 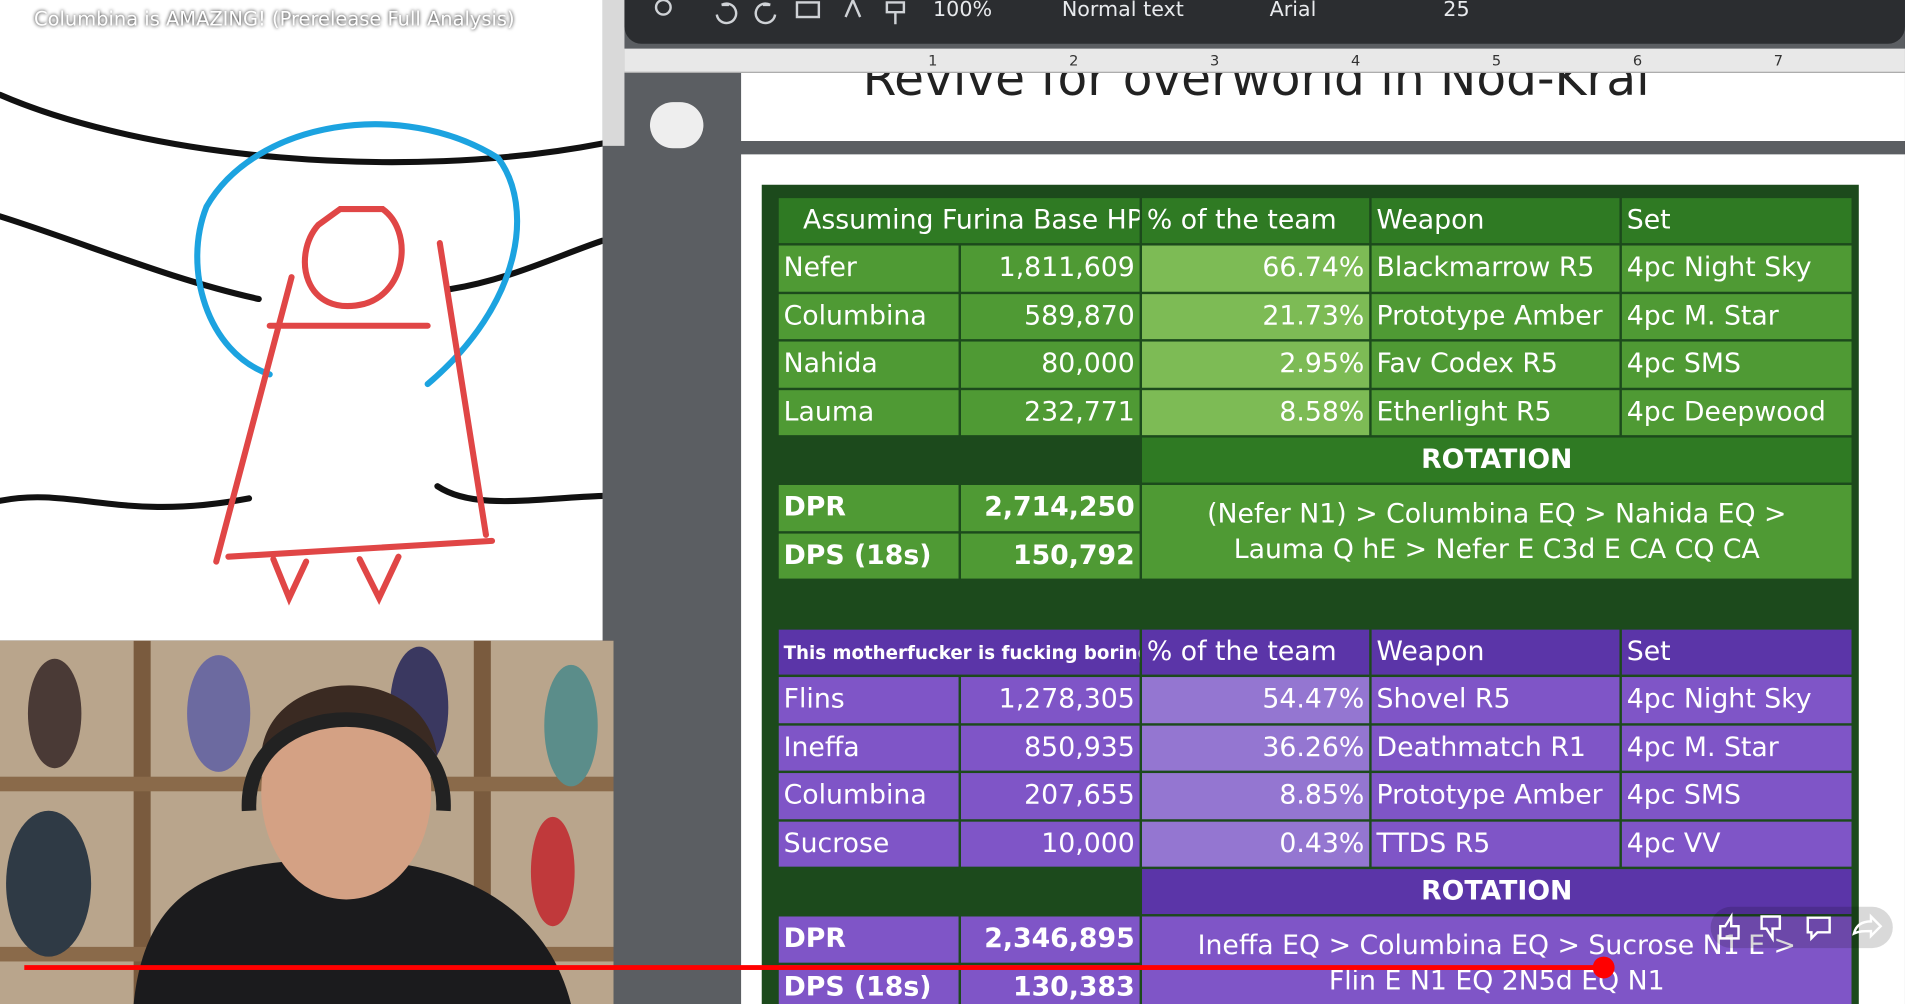 I want to click on table-cell: 21.73%, so click(x=1256, y=316).